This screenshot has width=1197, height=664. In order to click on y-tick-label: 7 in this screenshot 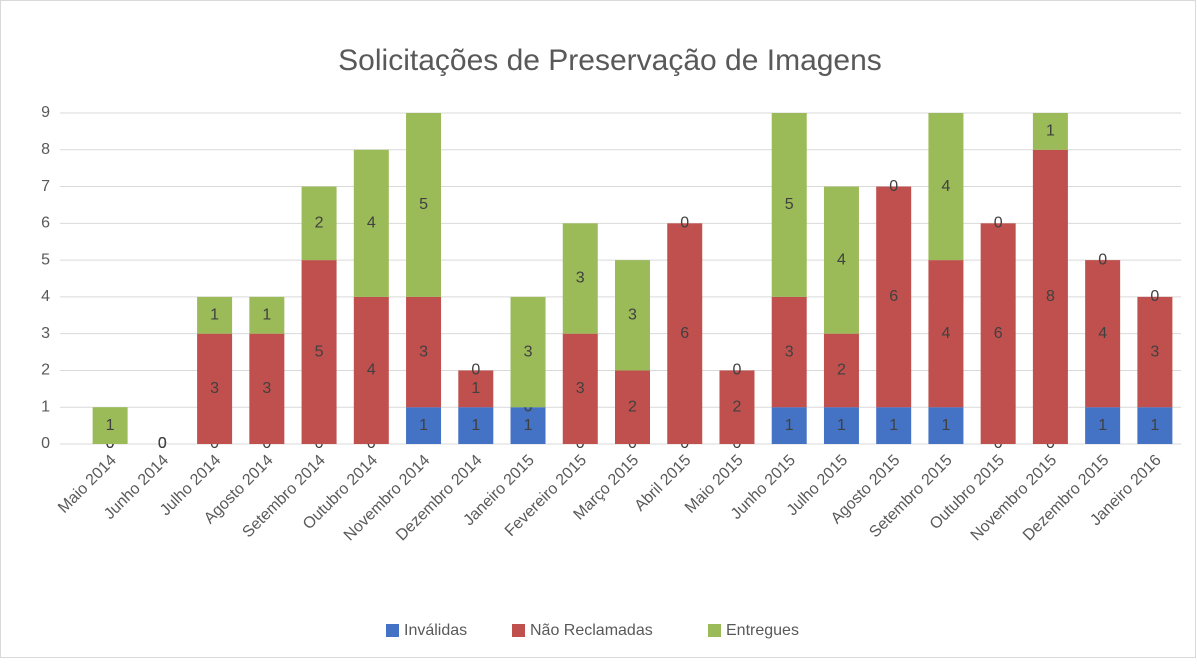, I will do `click(45, 186)`.